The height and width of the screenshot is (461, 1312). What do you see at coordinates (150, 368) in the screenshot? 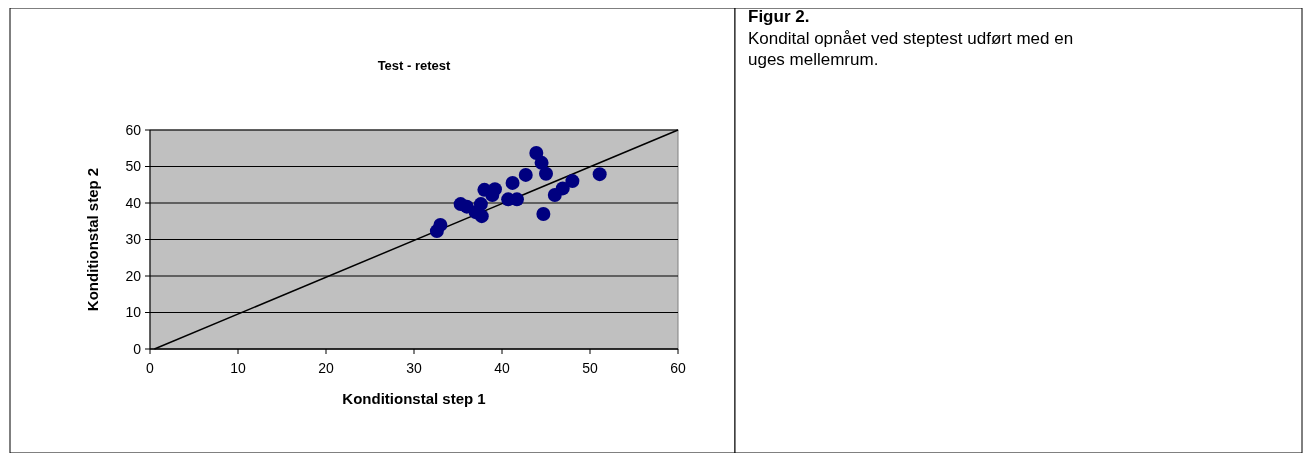
I see `x-tick-label: 0` at bounding box center [150, 368].